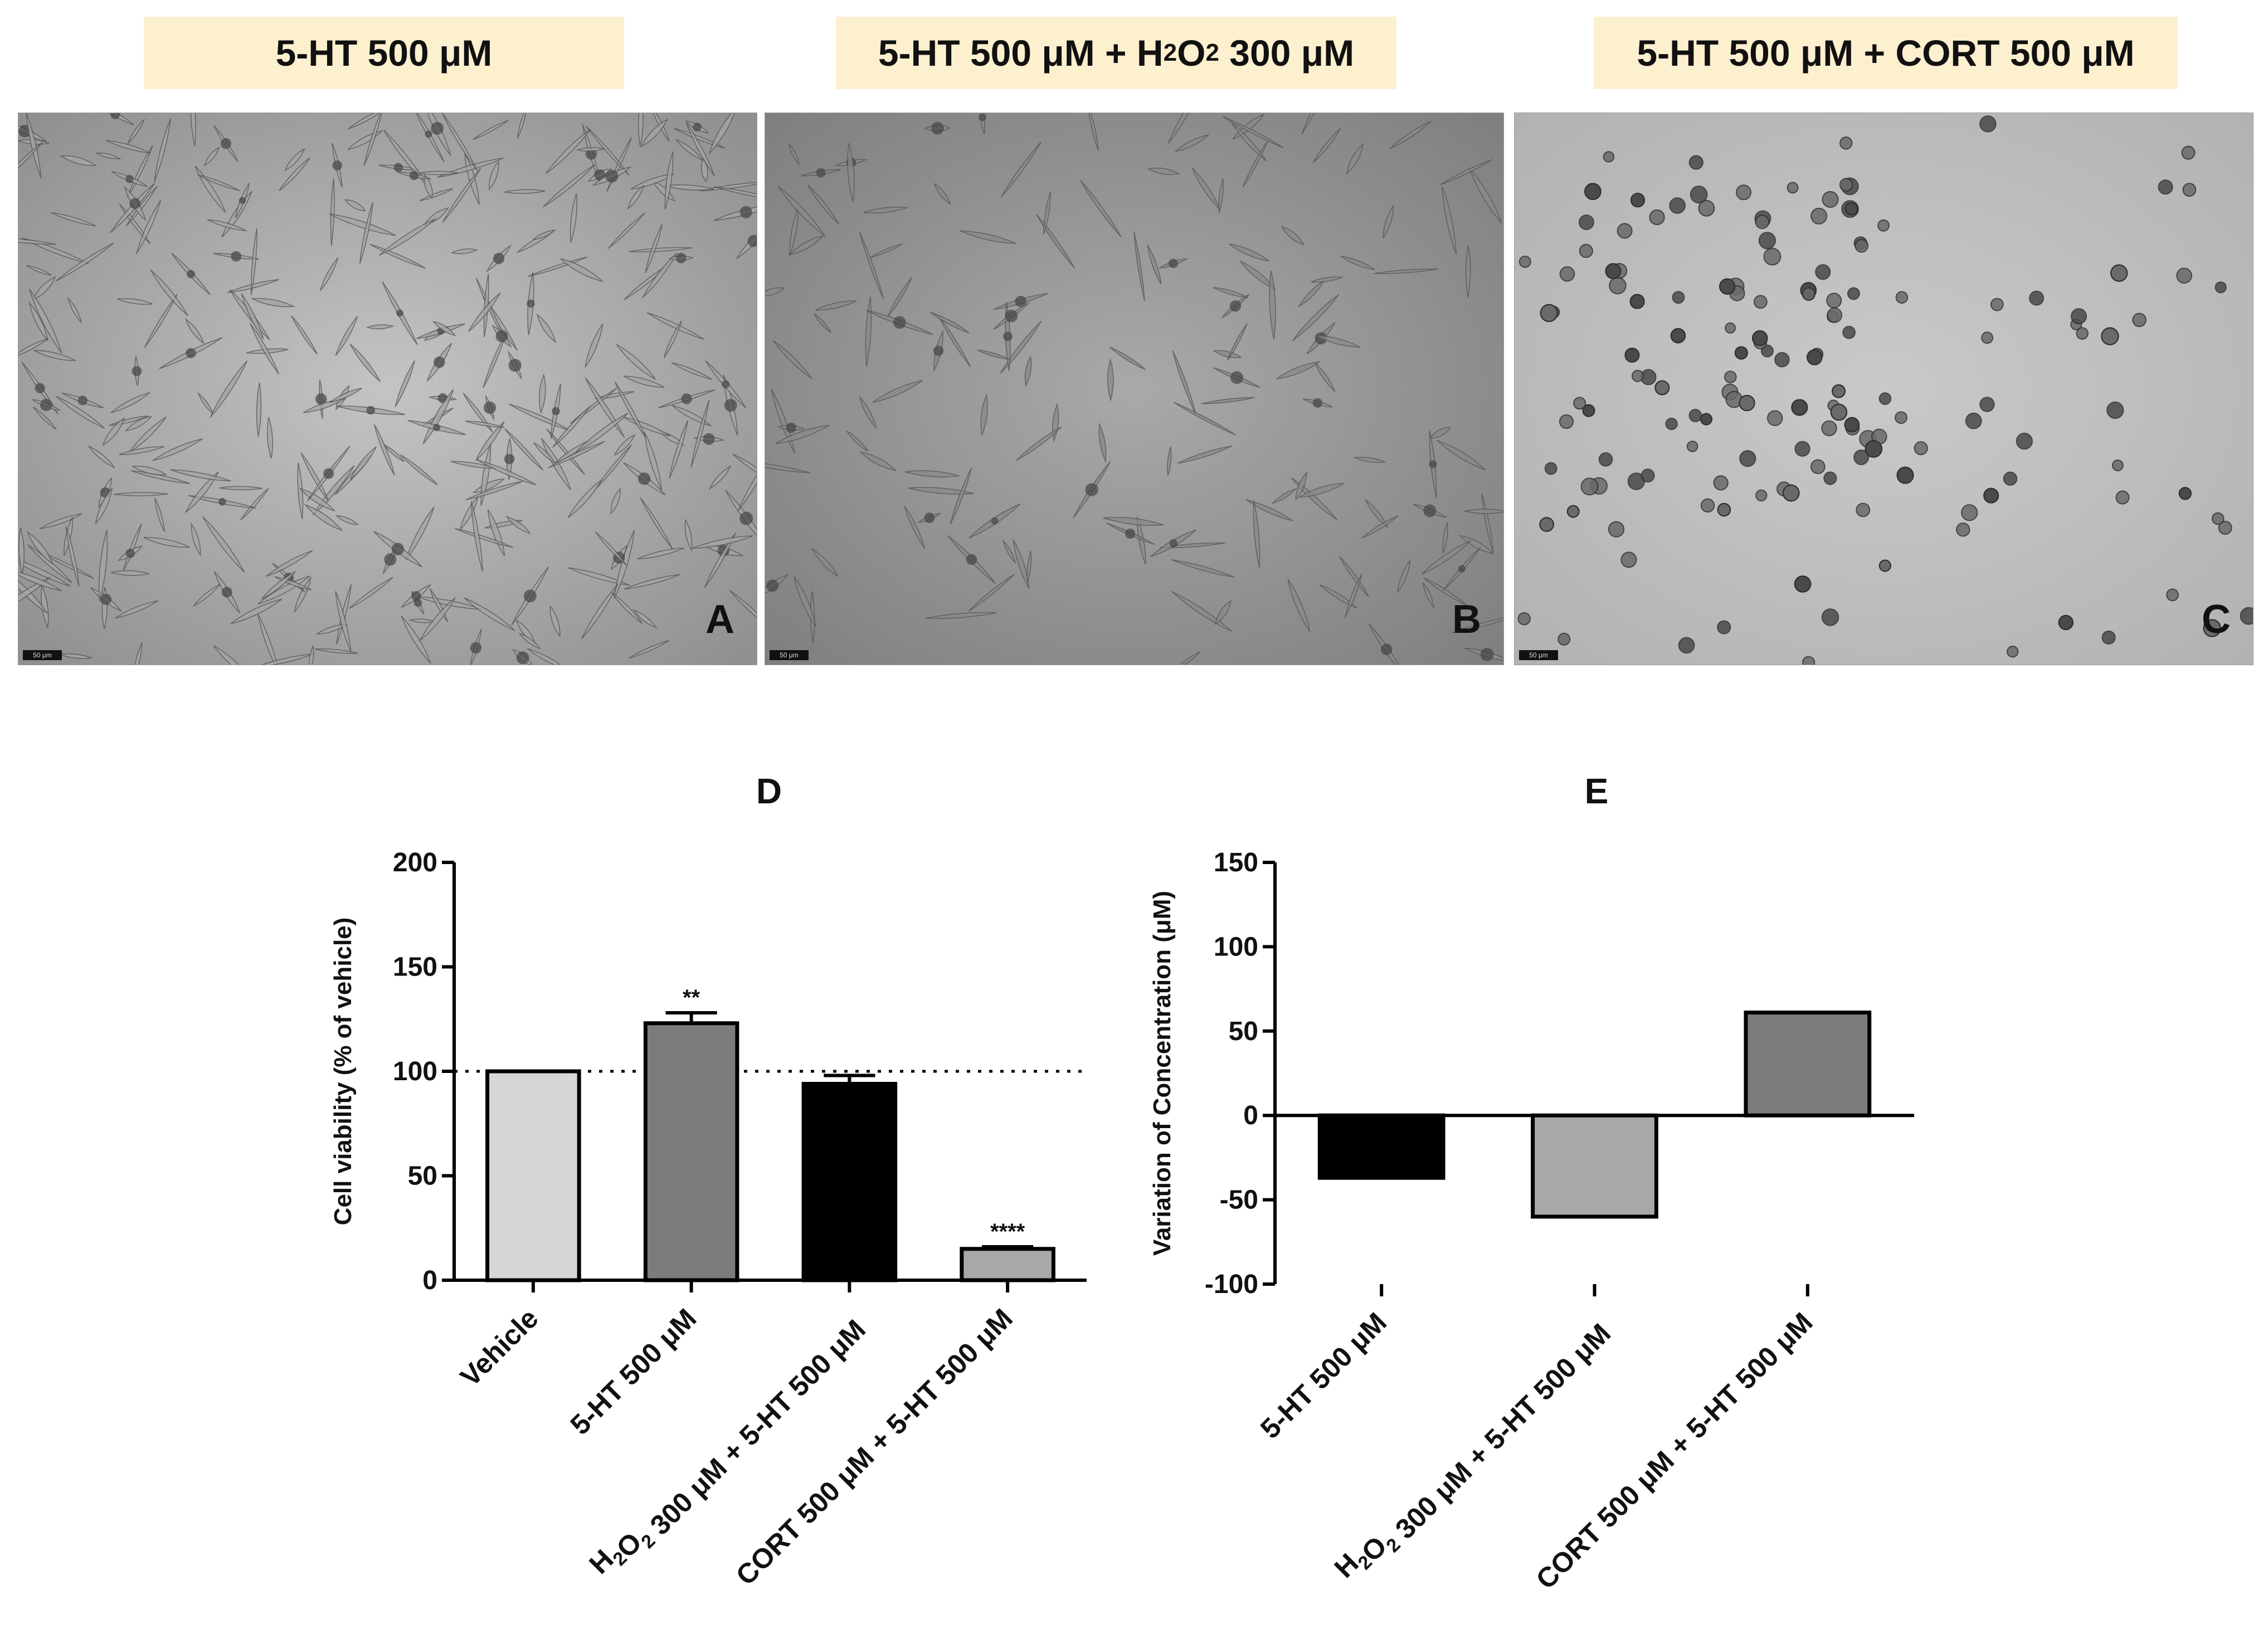 The width and height of the screenshot is (2268, 1644). I want to click on micrograph-background, so click(1134, 389).